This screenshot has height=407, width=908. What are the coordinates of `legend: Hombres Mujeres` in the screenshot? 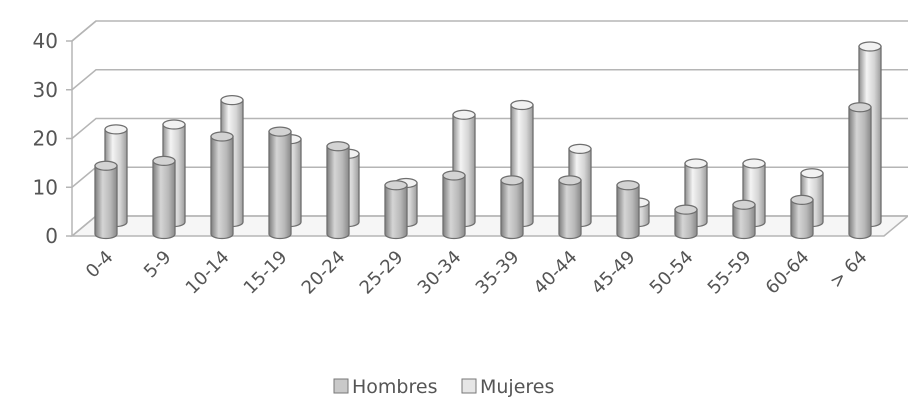 It's located at (443, 387).